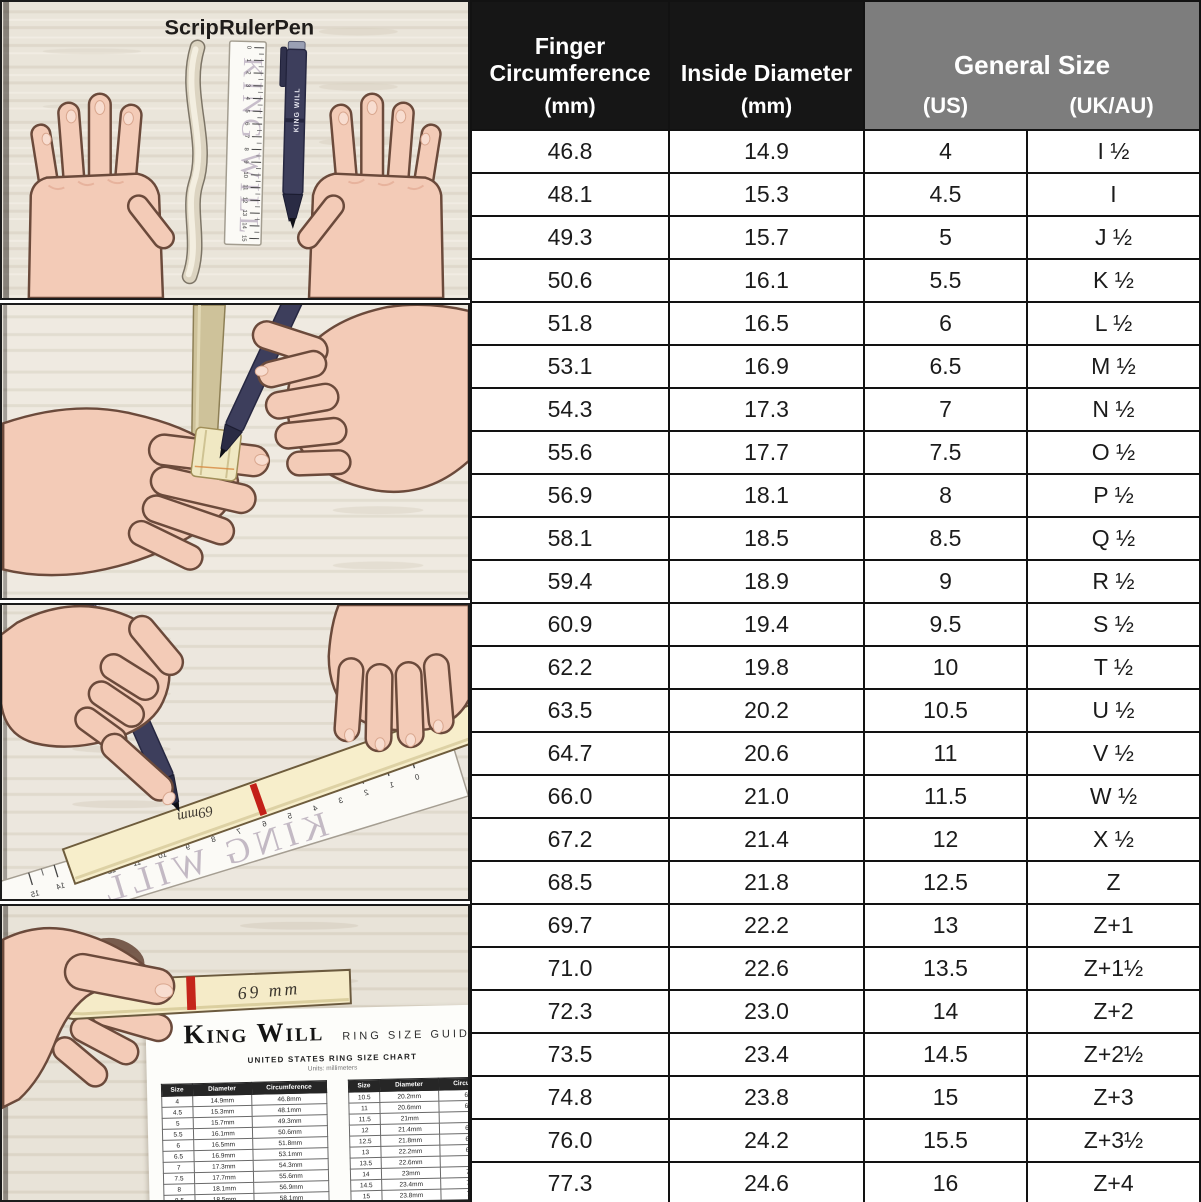  What do you see at coordinates (835, 280) in the screenshot?
I see `table-row: 50.6 16.1 5.5 K ½` at bounding box center [835, 280].